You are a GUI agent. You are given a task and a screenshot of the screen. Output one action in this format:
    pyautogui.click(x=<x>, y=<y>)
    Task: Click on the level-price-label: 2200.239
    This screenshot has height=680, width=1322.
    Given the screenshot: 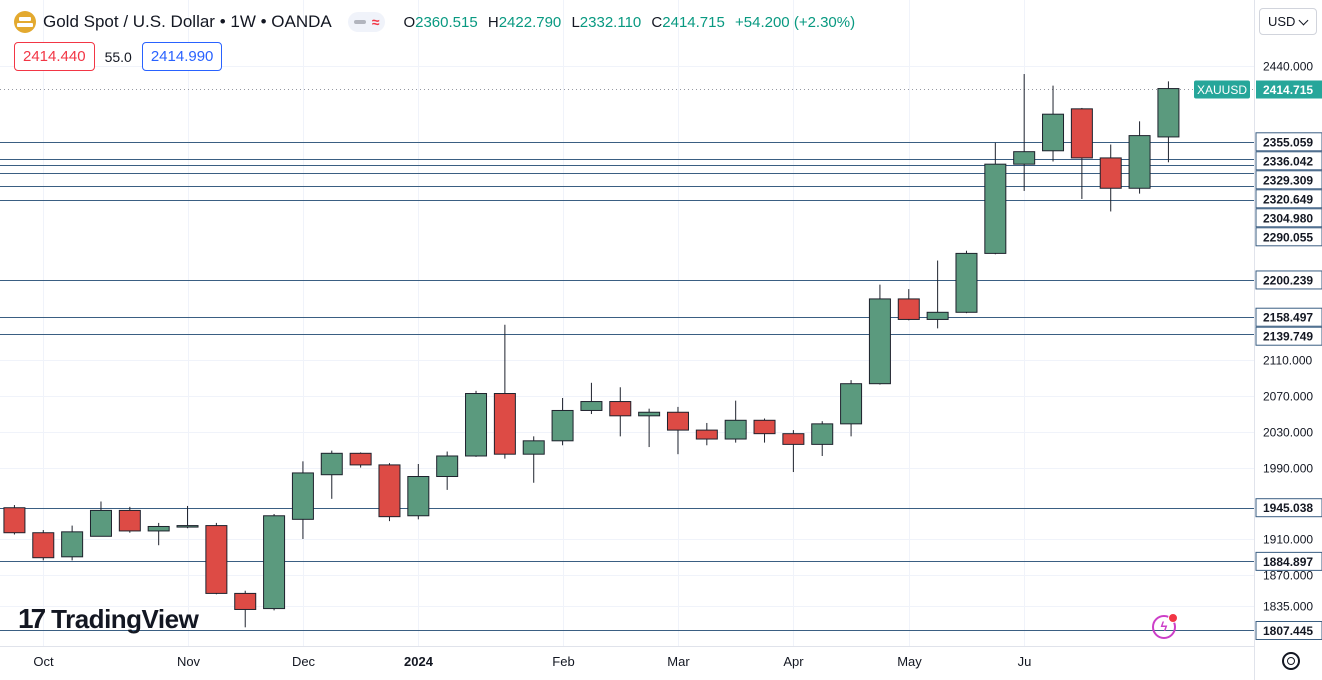 What is the action you would take?
    pyautogui.click(x=1288, y=280)
    